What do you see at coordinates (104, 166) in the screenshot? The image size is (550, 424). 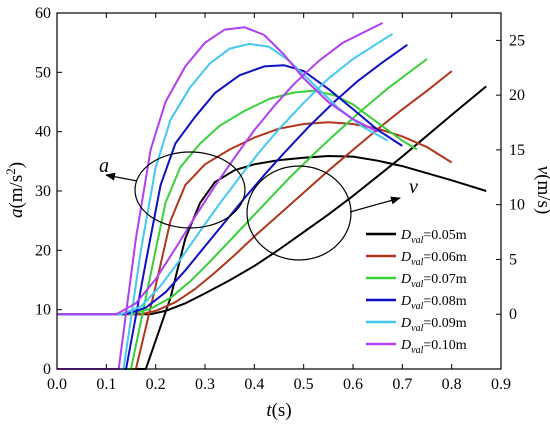 I see `acceleration-annotation: a` at bounding box center [104, 166].